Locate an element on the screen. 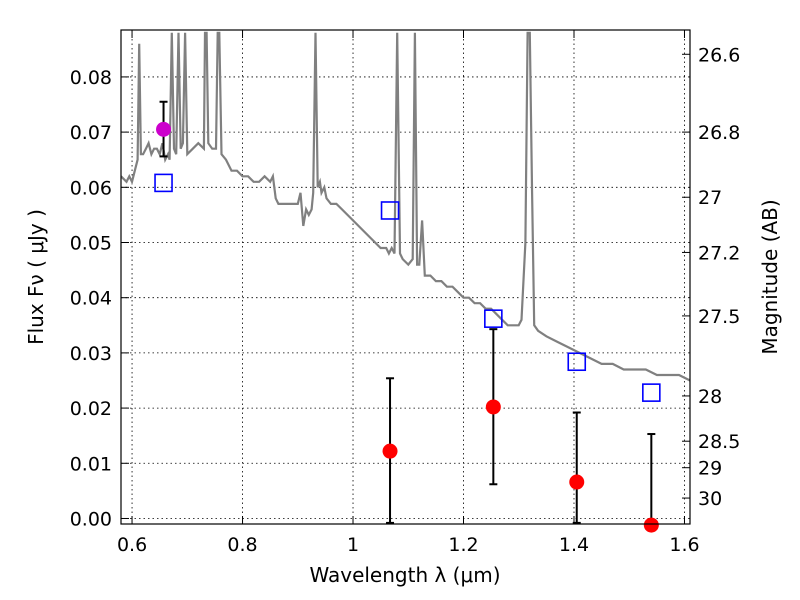 This screenshot has height=600, width=800. y-tick-label: 0.06 is located at coordinates (91, 188).